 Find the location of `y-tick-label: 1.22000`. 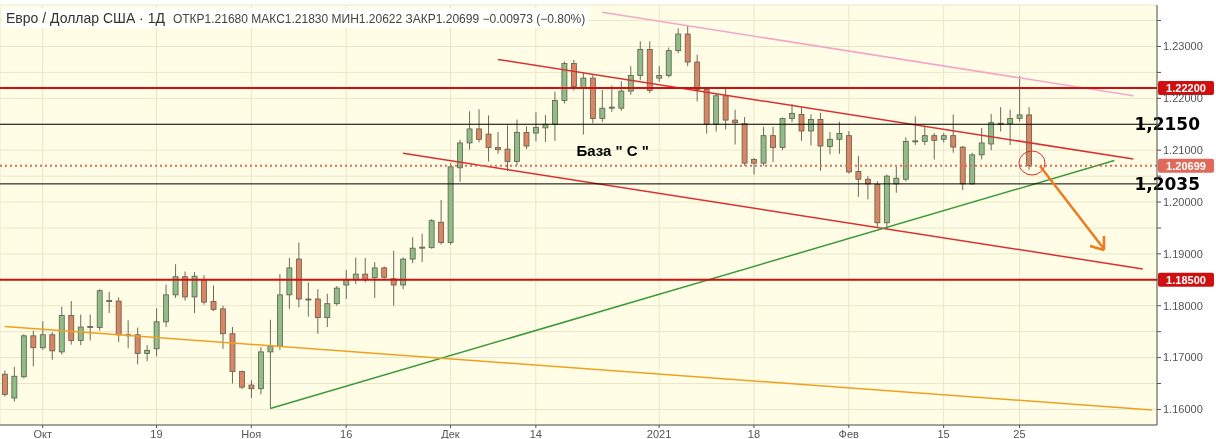

y-tick-label: 1.22000 is located at coordinates (1183, 98).